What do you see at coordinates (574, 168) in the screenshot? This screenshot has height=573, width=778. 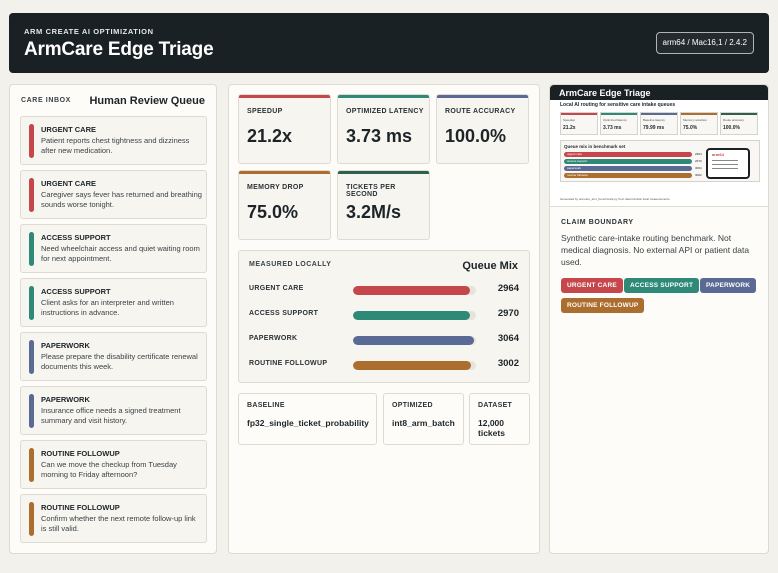 I see `preview-queue-bar-label: paperwork` at bounding box center [574, 168].